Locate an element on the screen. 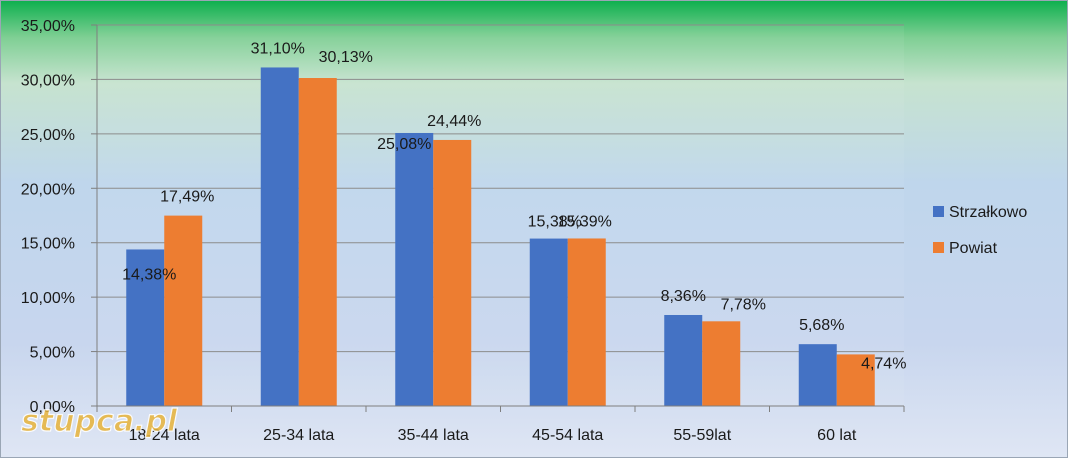 The width and height of the screenshot is (1068, 459). x-tick-label: 45-54 lata is located at coordinates (567, 435).